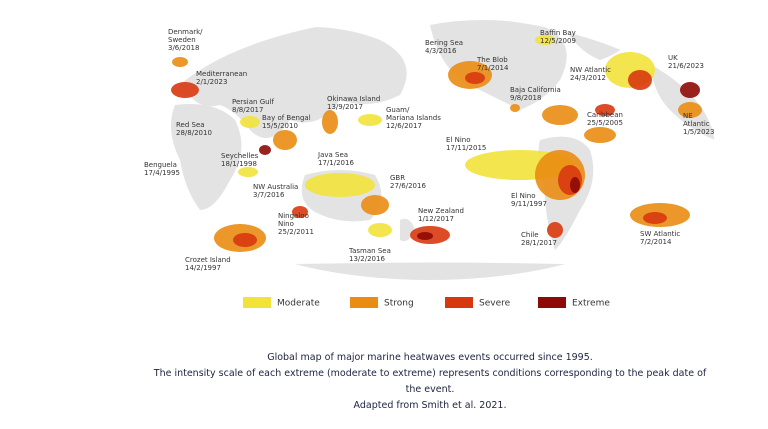 The width and height of the screenshot is (768, 429). I want to click on event-date: 3/6/2018, so click(183, 48).